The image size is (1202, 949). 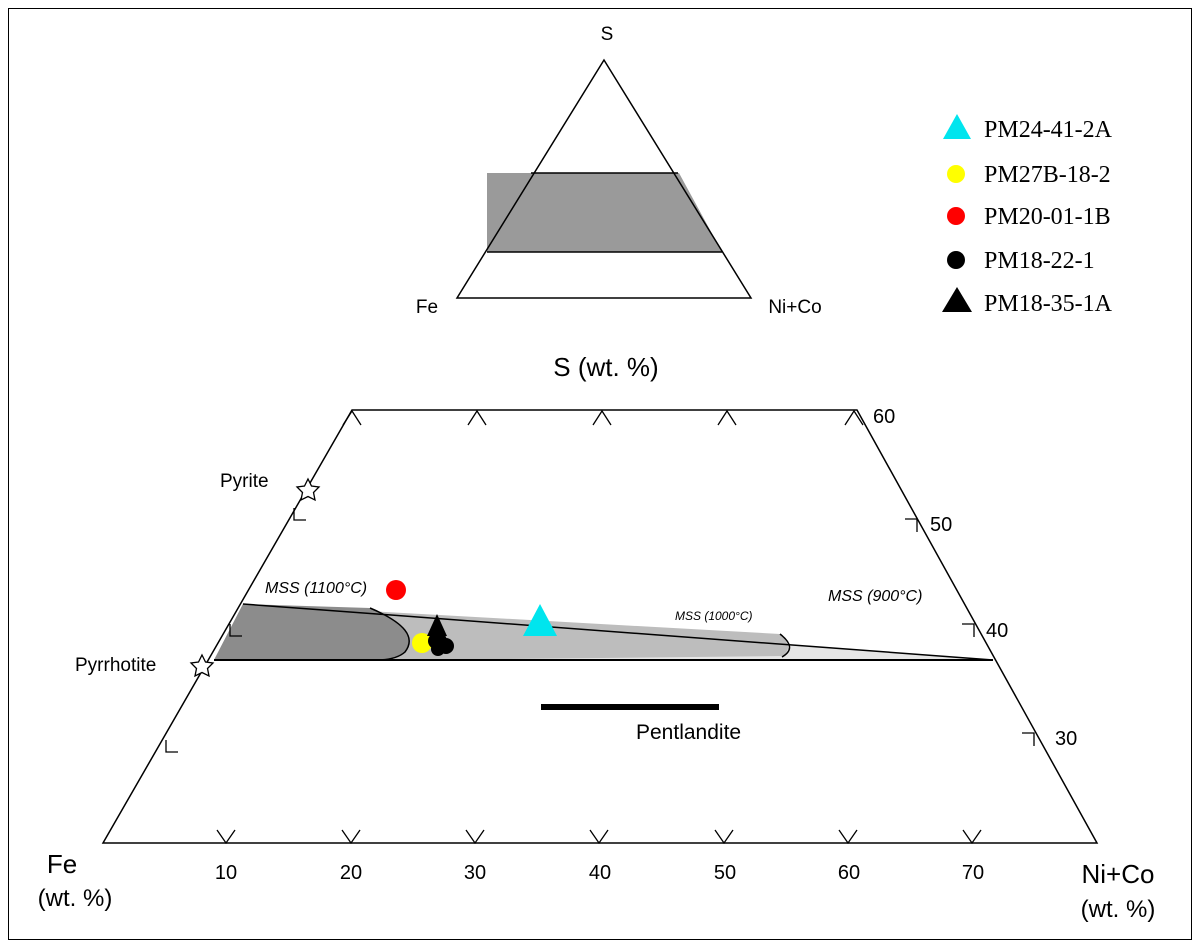 What do you see at coordinates (603, 417) in the screenshot?
I see `top-edge-ticks` at bounding box center [603, 417].